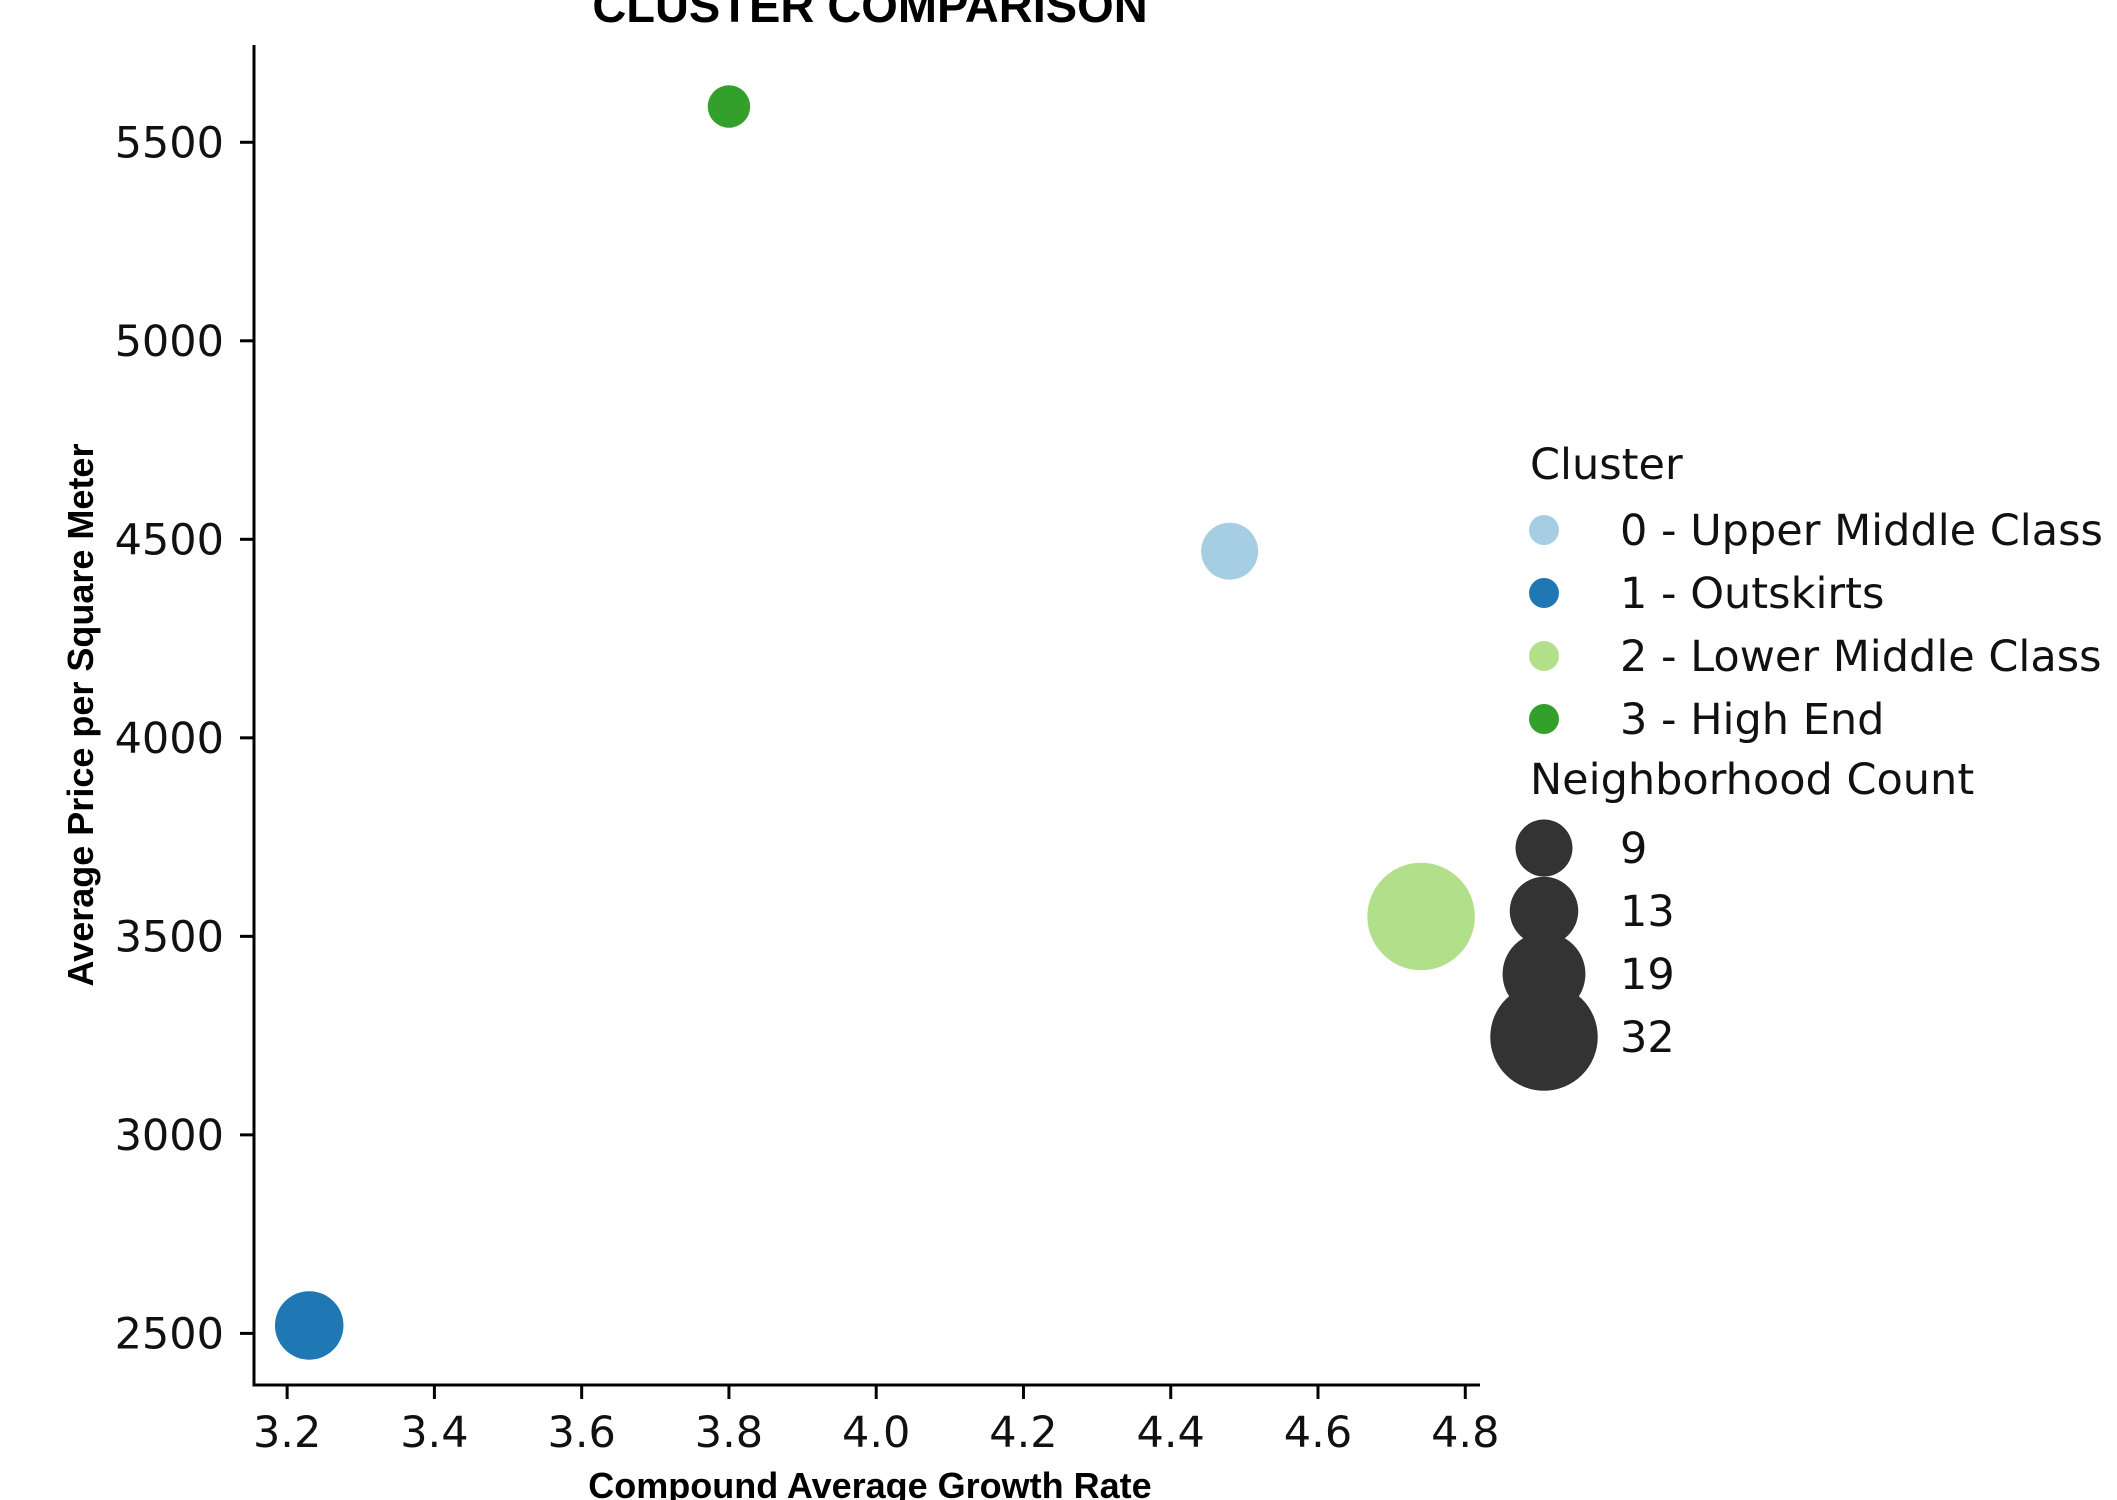  I want to click on y-ticks: 2500 3000 3500 4000 4500 5000 5500, so click(184, 738).